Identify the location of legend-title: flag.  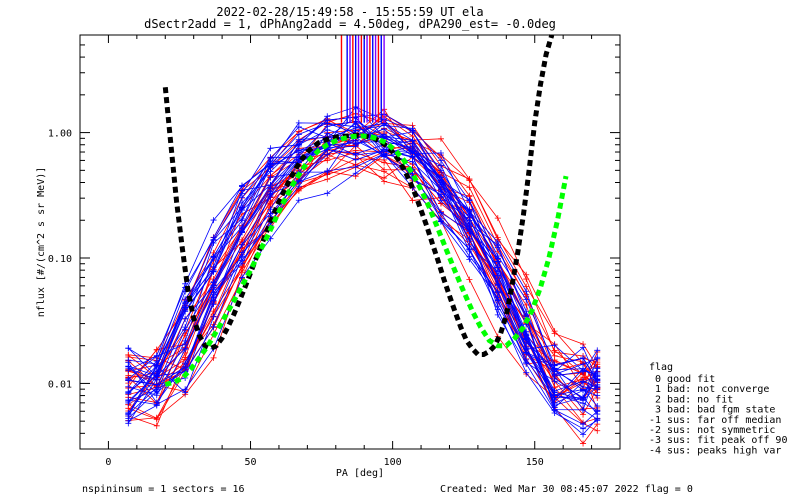
(661, 367).